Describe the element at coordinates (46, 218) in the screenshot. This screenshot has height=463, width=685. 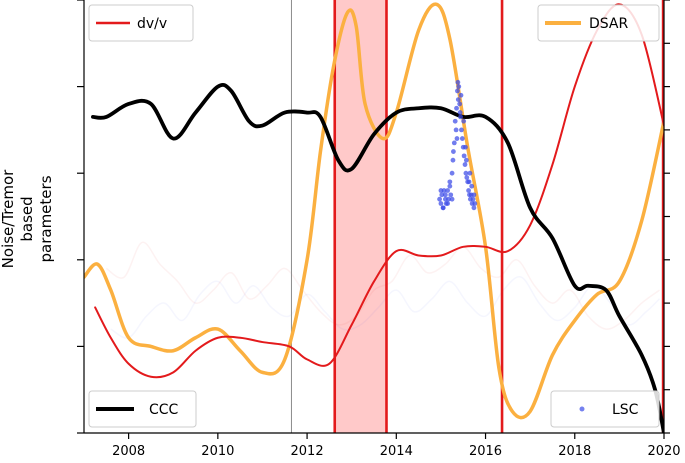
I see `y-axis-label-line-3: parameters` at that location.